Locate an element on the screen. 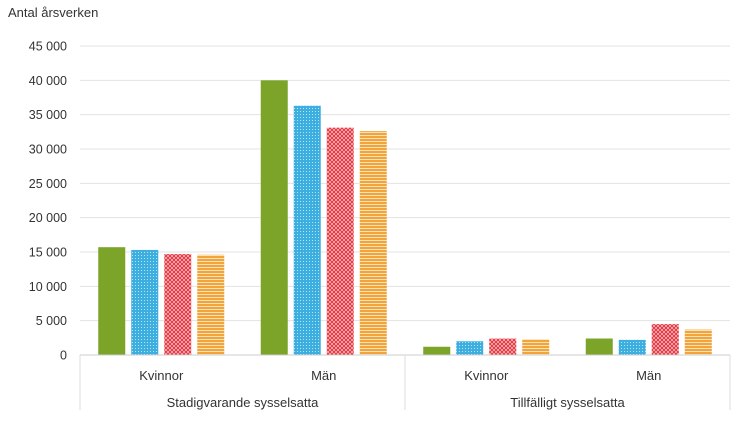  y-tick-label: 30 000 is located at coordinates (48, 150).